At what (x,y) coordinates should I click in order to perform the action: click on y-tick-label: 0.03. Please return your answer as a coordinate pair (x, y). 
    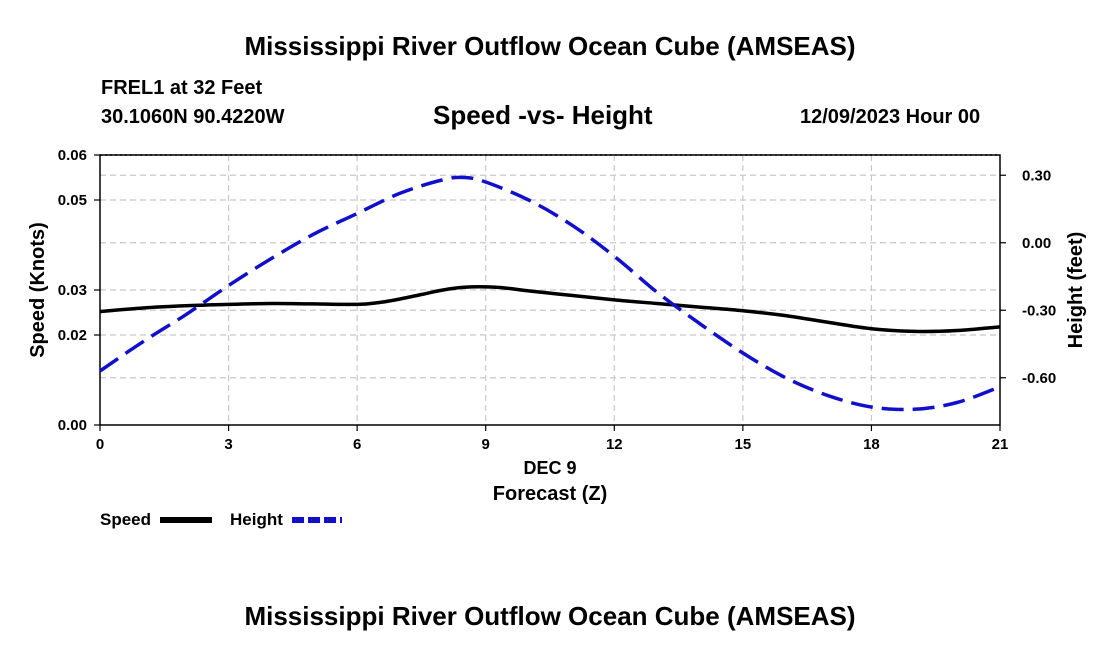
    Looking at the image, I should click on (72, 290).